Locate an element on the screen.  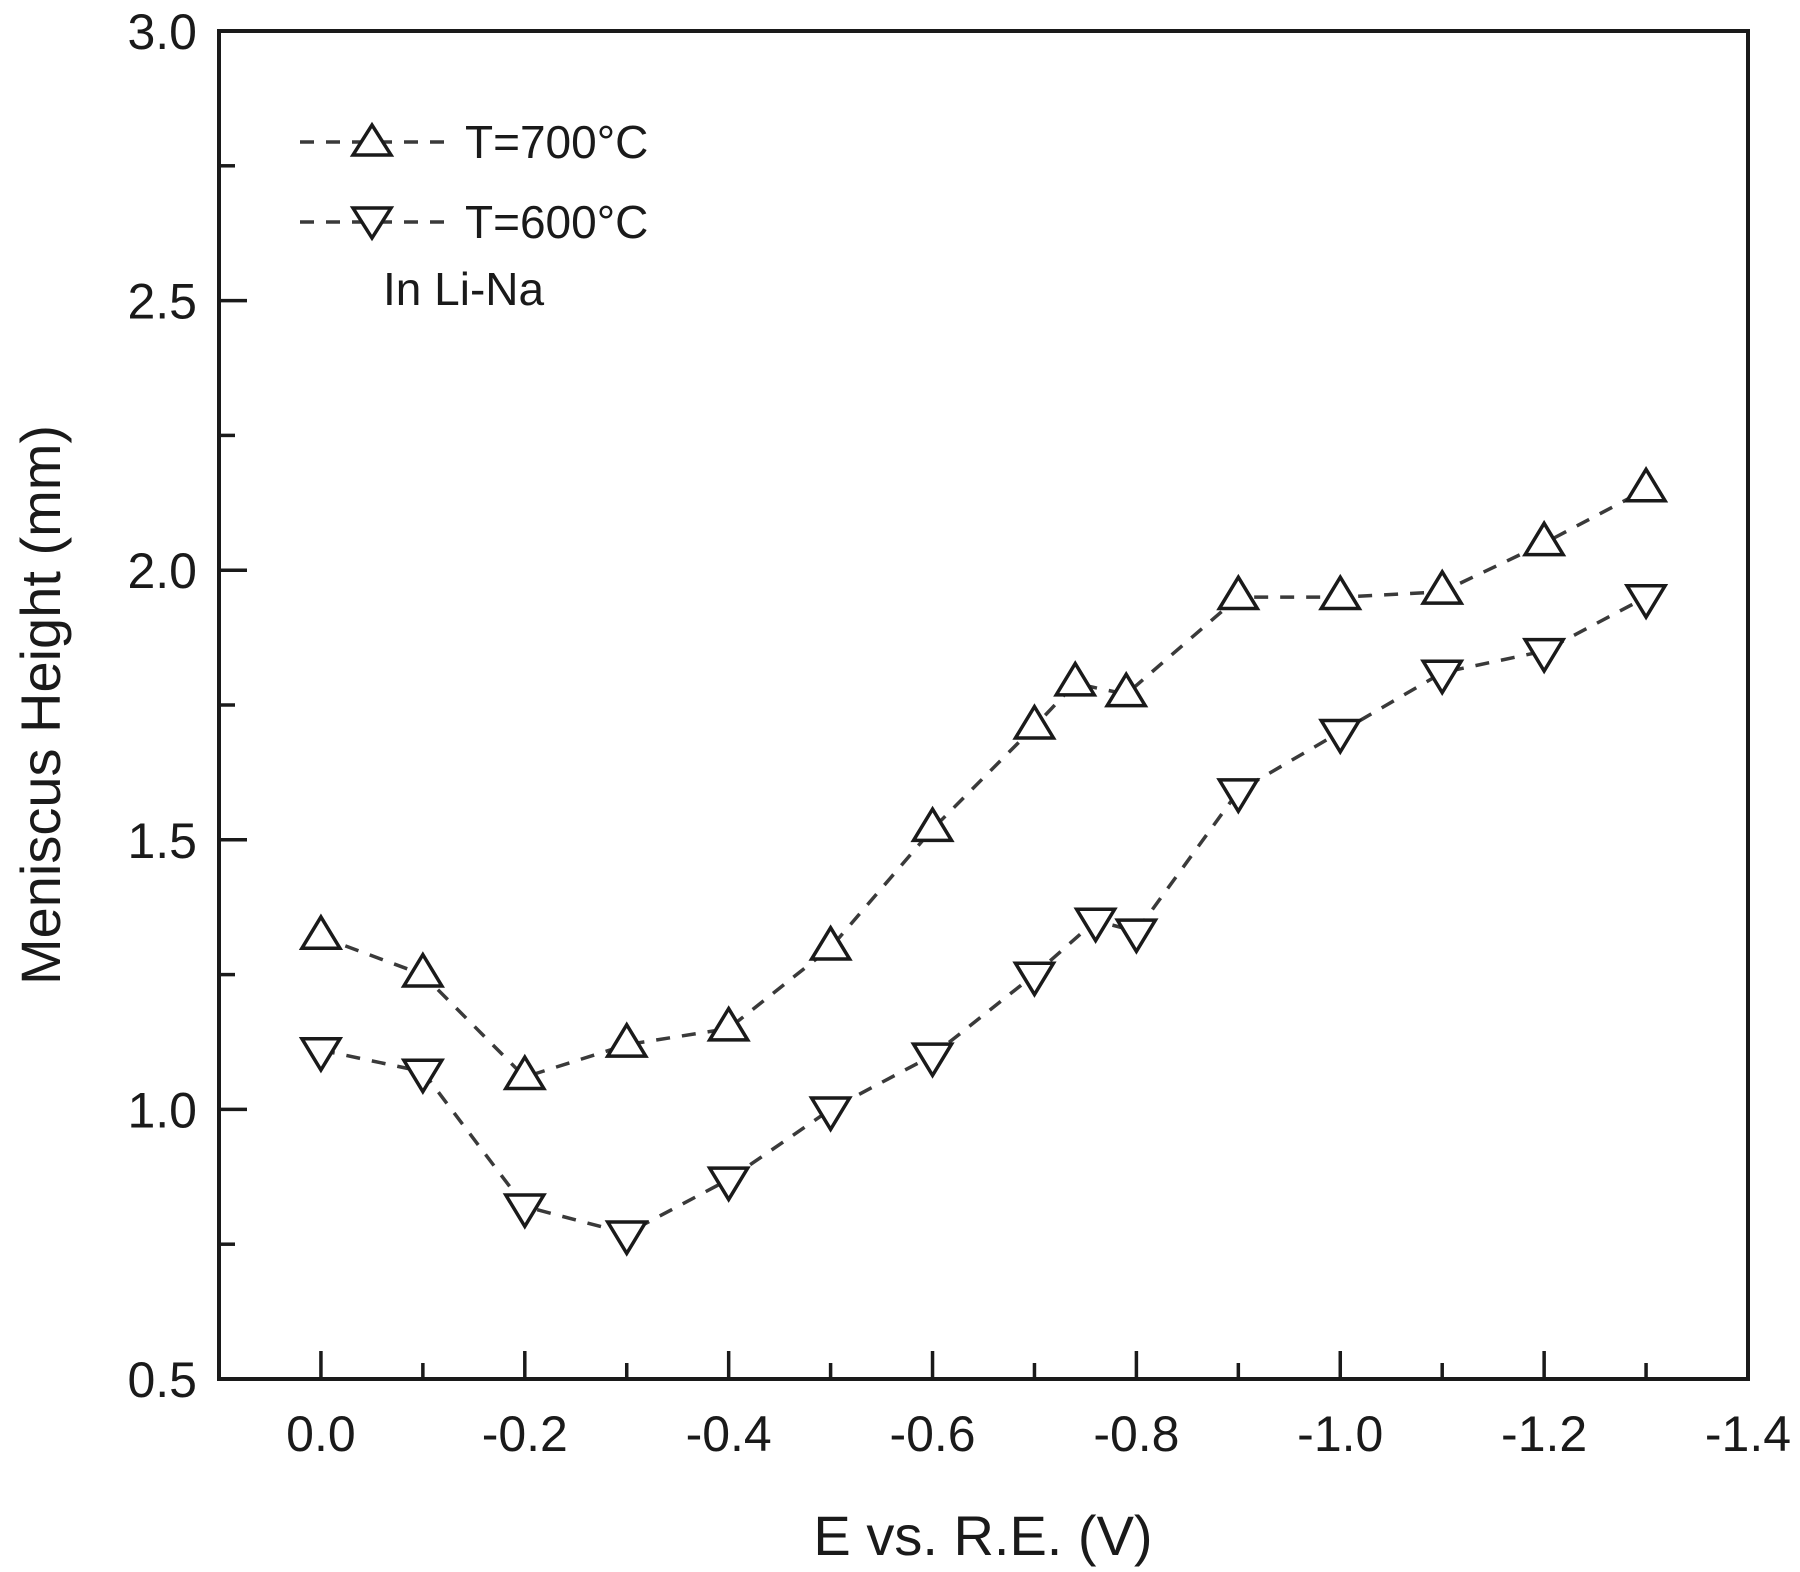
y-tick-label: 2.0 is located at coordinates (162, 571).